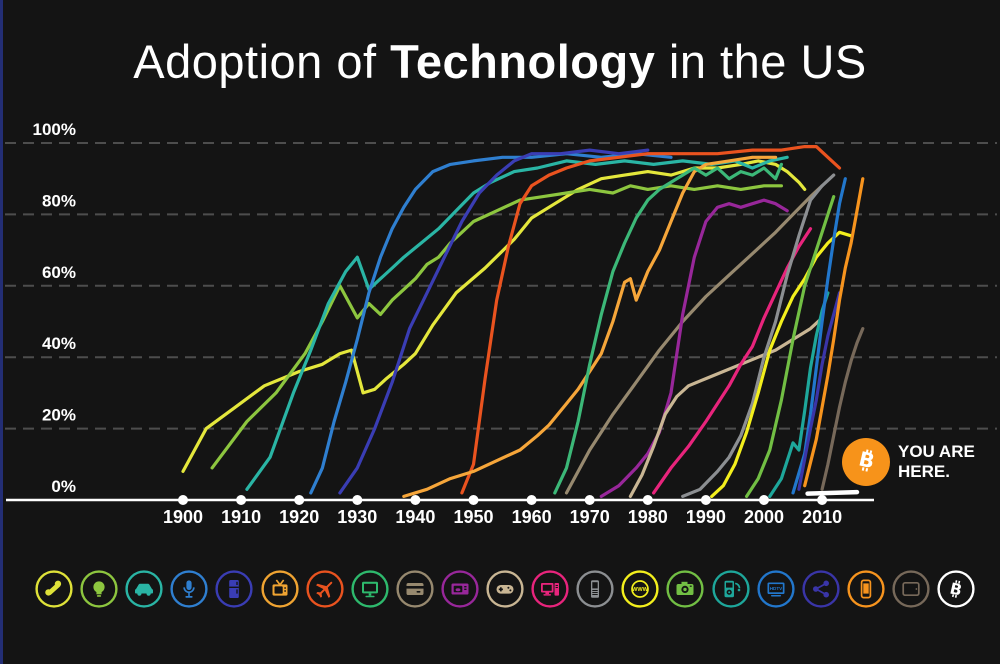 The width and height of the screenshot is (1000, 664). Describe the element at coordinates (761, 61) in the screenshot. I see `title-suffix: in the US` at that location.